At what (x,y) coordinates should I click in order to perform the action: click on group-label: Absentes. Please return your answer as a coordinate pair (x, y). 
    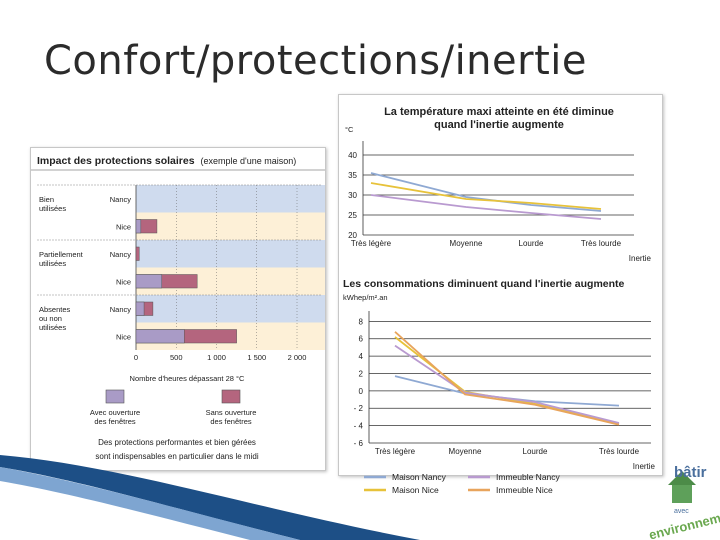
    Looking at the image, I should click on (55, 309).